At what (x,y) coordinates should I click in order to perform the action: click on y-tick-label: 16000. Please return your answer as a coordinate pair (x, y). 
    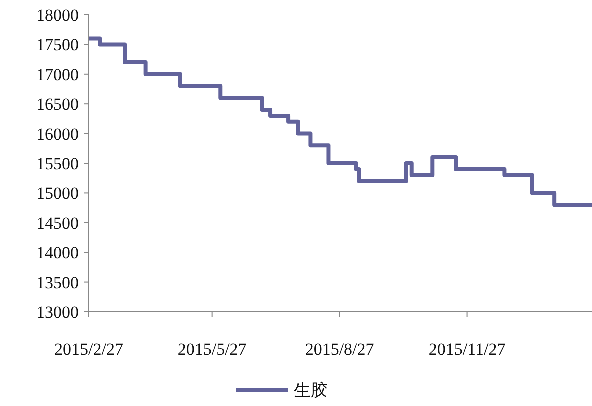
    Looking at the image, I should click on (57, 134).